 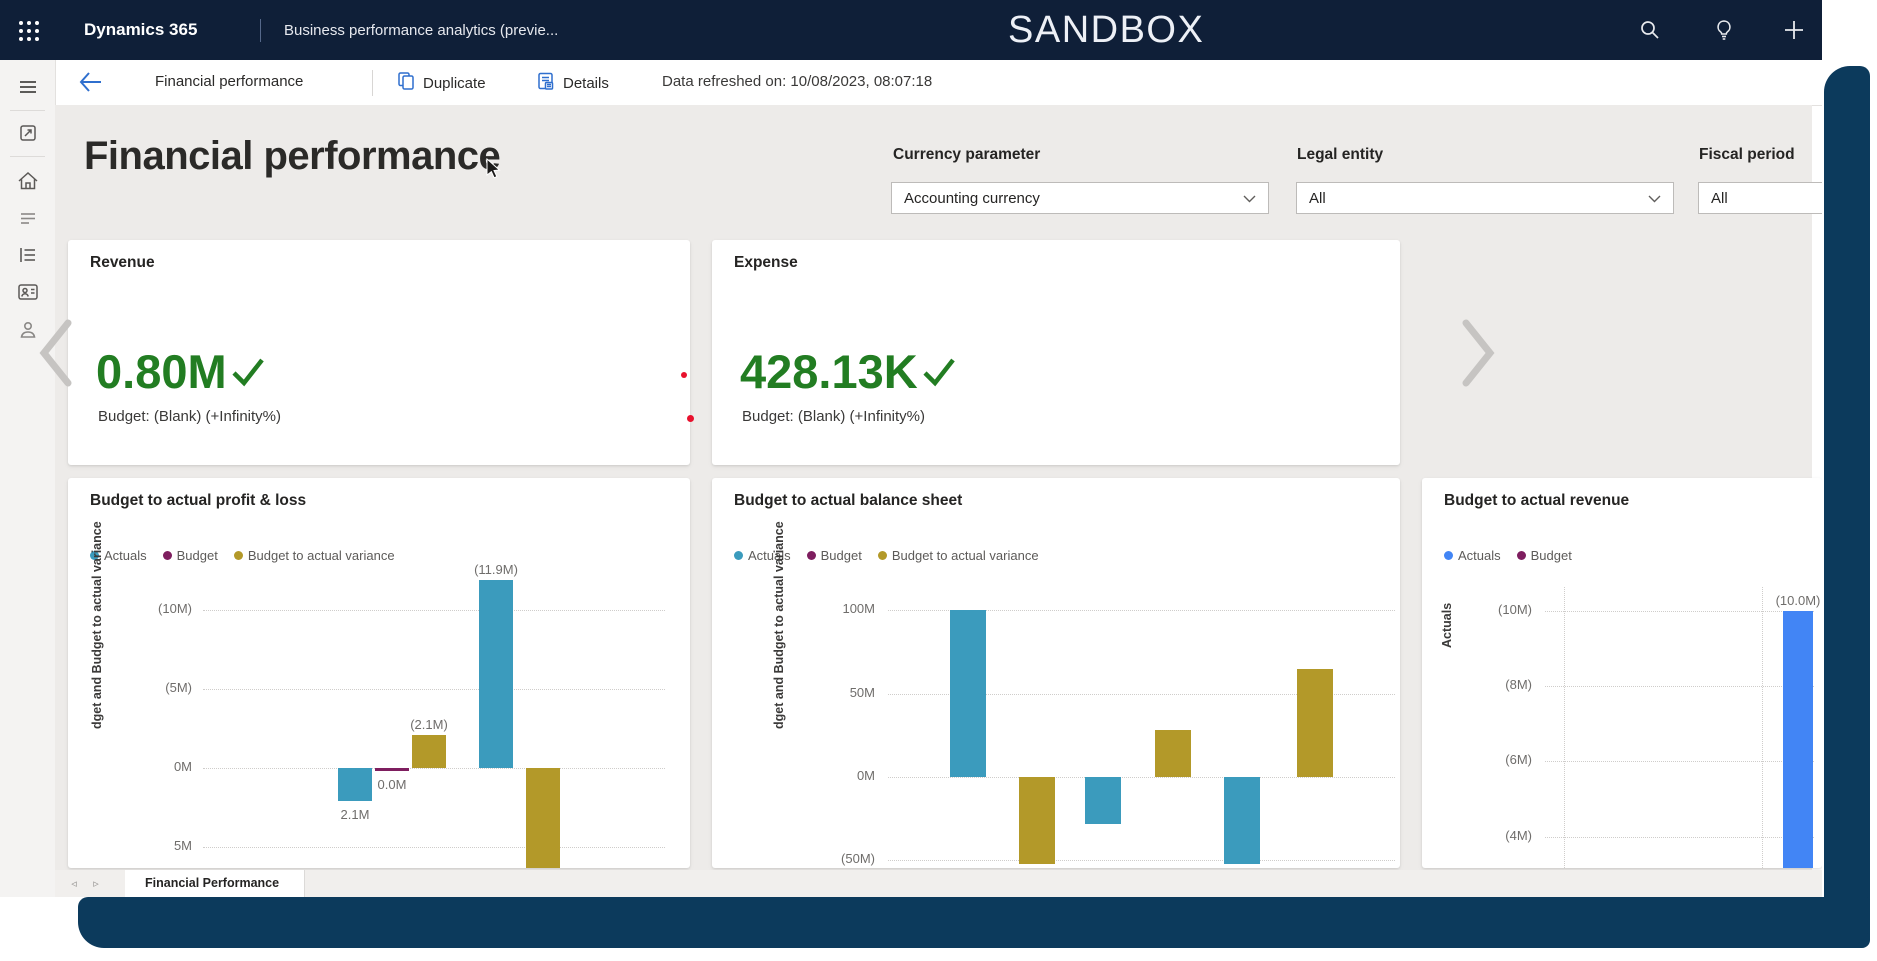 I want to click on command-bar-divider, so click(x=372, y=83).